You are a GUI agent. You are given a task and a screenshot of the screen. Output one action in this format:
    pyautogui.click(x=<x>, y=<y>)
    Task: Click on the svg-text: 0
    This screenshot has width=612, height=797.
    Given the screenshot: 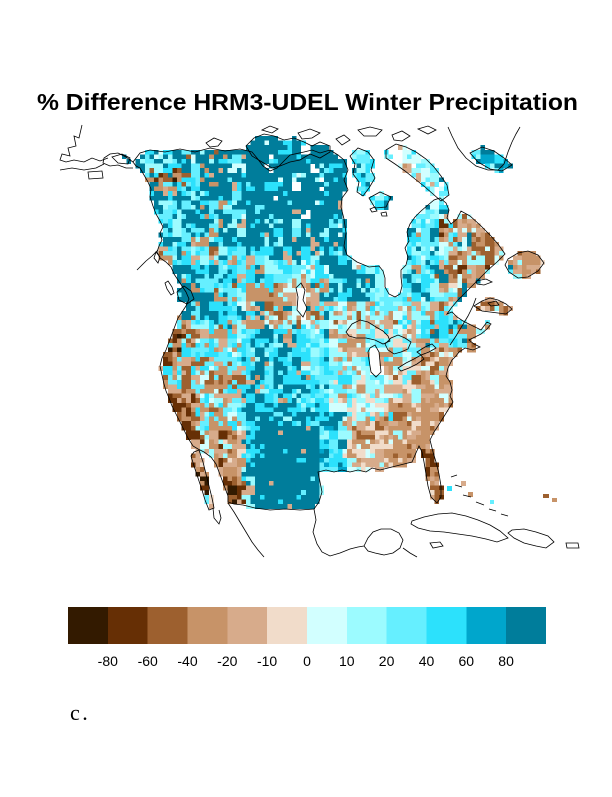 What is the action you would take?
    pyautogui.click(x=307, y=661)
    